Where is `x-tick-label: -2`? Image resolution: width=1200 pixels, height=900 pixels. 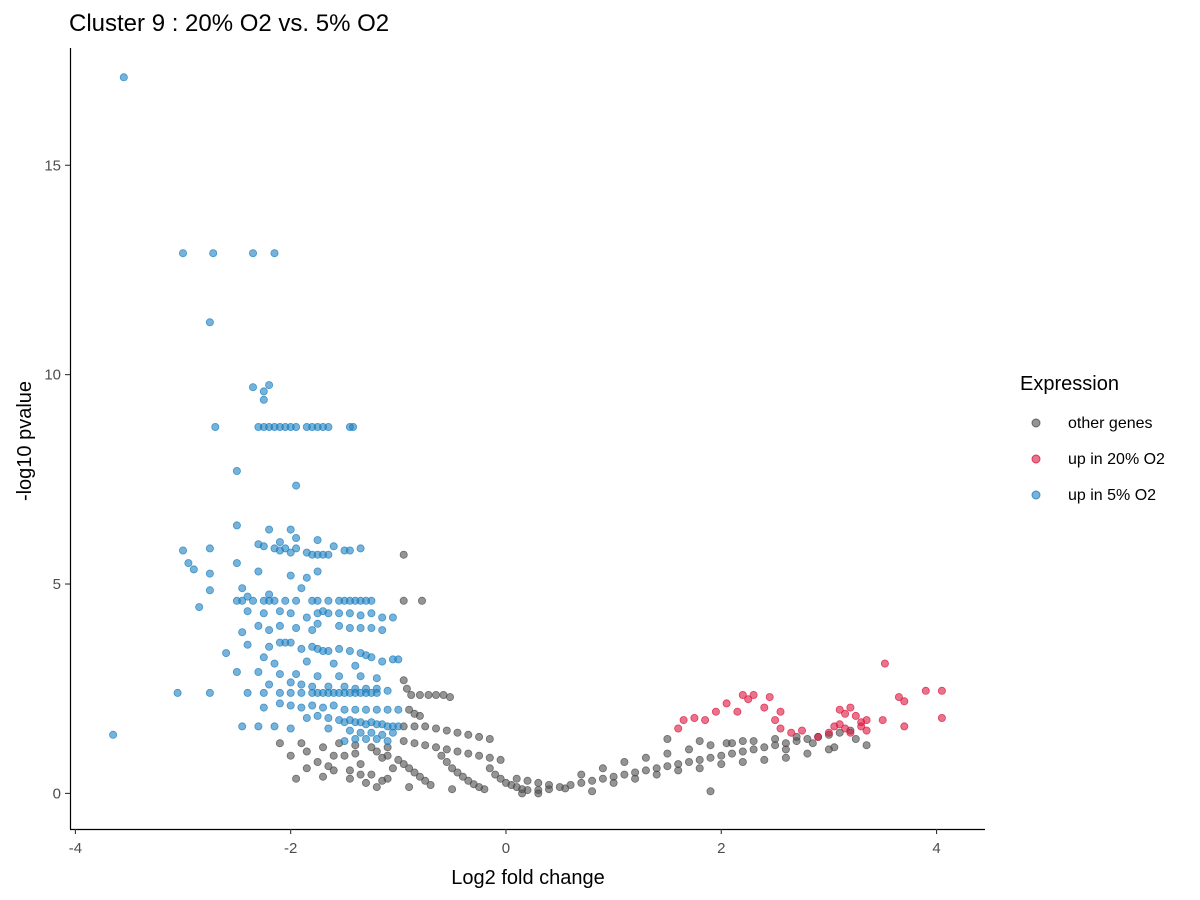
x-tick-label: -2 is located at coordinates (290, 848).